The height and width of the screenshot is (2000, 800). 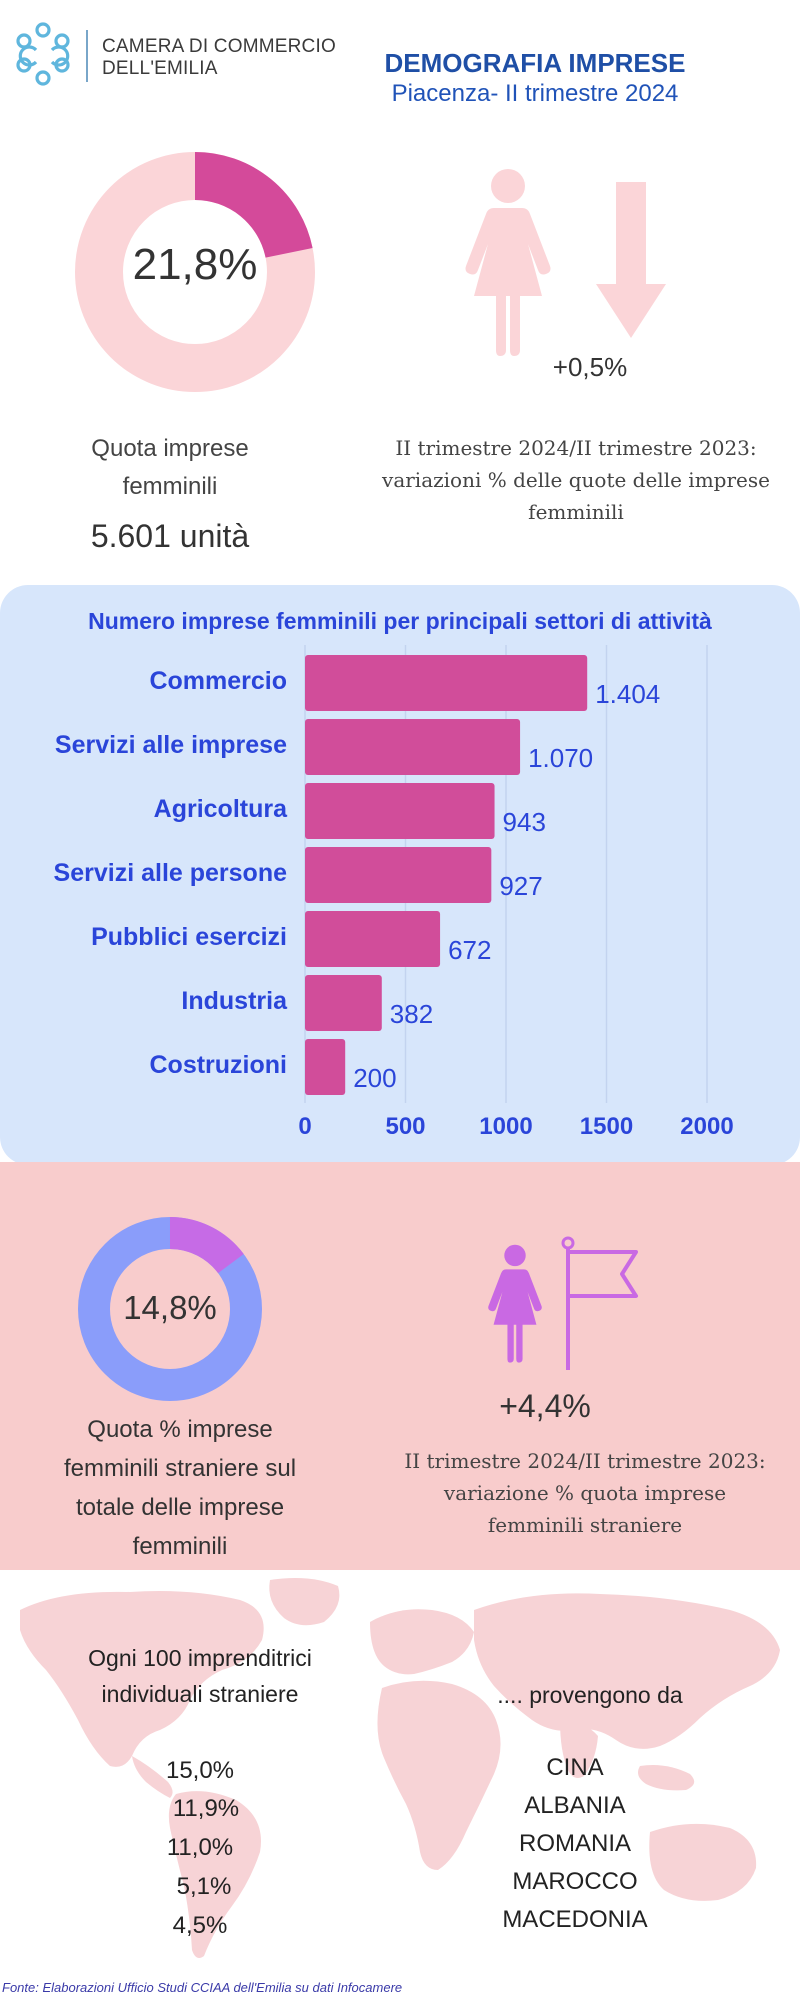 What do you see at coordinates (599, 1303) in the screenshot?
I see `flag-icon` at bounding box center [599, 1303].